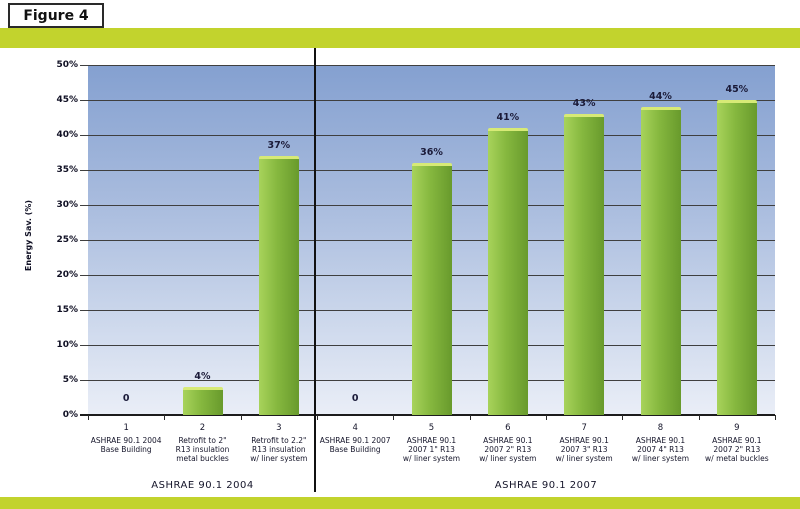 Image resolution: width=800 pixels, height=509 pixels. What do you see at coordinates (400, 38) in the screenshot?
I see `top-green-band` at bounding box center [400, 38].